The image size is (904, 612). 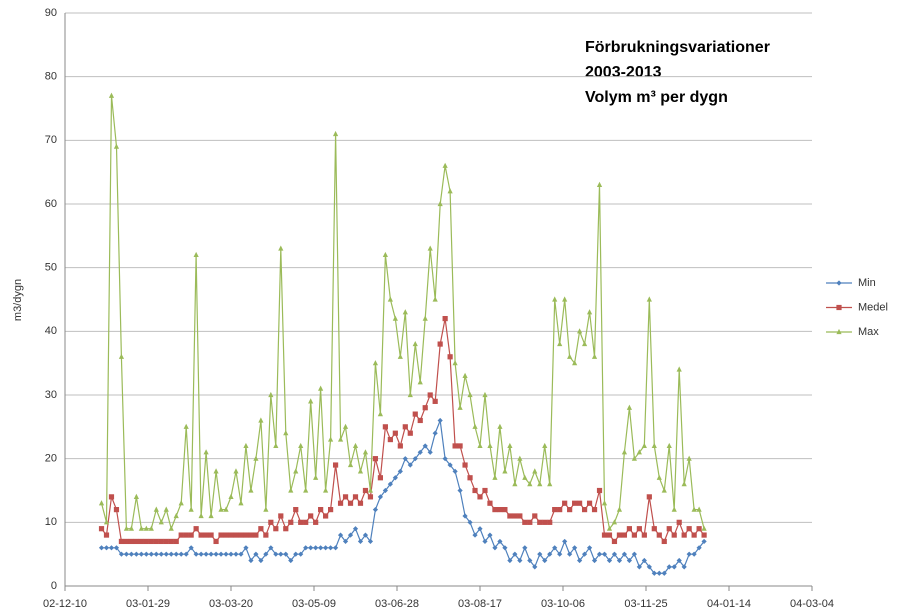 What do you see at coordinates (677, 47) in the screenshot?
I see `chart-title: Förbrukningsvariationer` at bounding box center [677, 47].